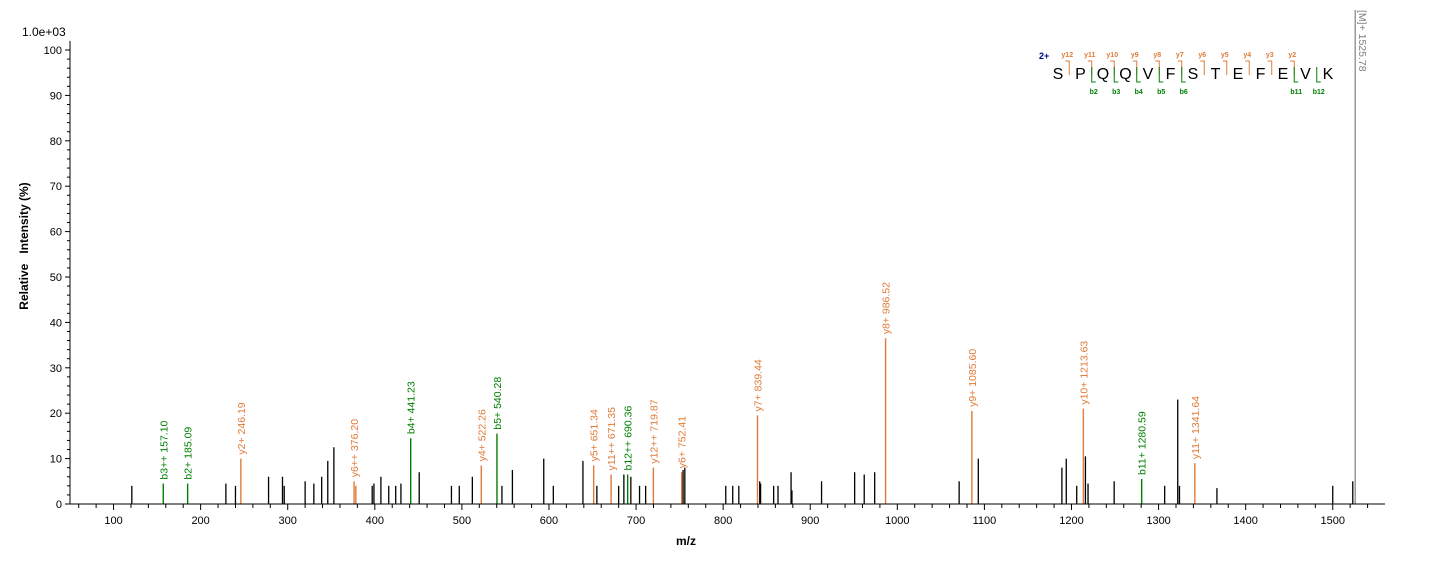 The width and height of the screenshot is (1436, 562). Describe the element at coordinates (412, 407) in the screenshot. I see `b-ion-peak-label: b4+ 441.23` at that location.